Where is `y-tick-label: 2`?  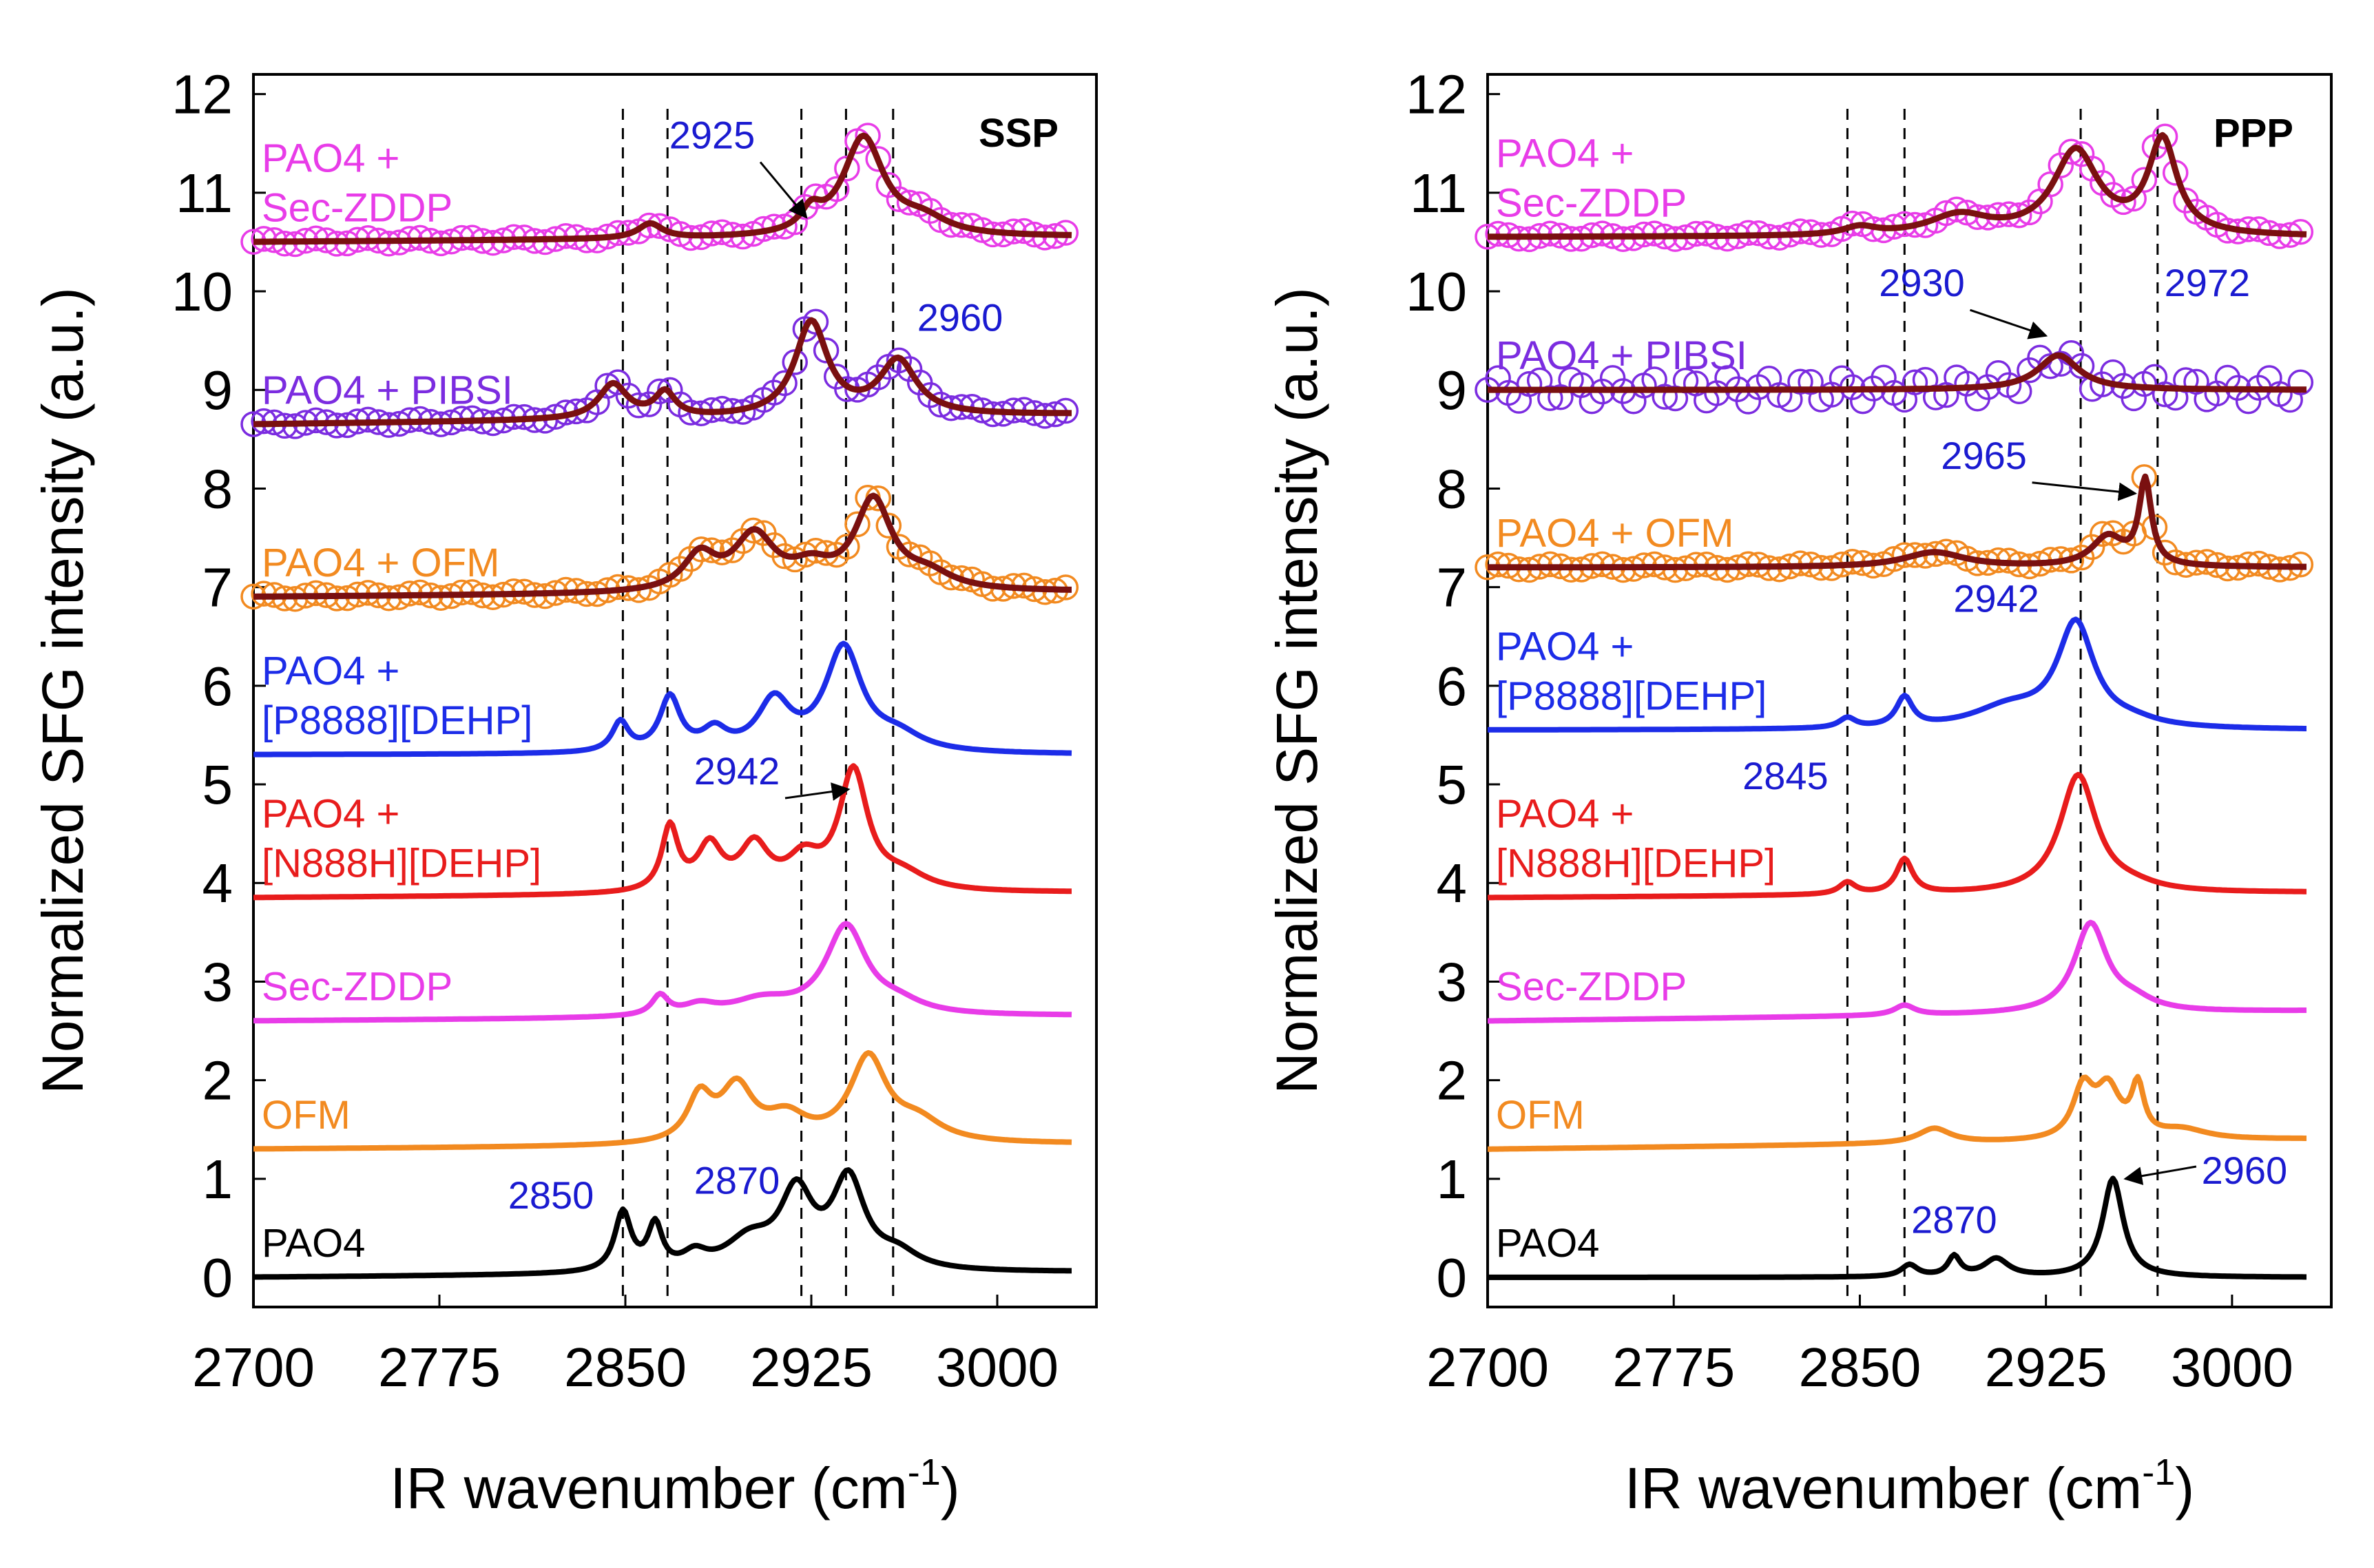
y-tick-label: 2 is located at coordinates (218, 1080).